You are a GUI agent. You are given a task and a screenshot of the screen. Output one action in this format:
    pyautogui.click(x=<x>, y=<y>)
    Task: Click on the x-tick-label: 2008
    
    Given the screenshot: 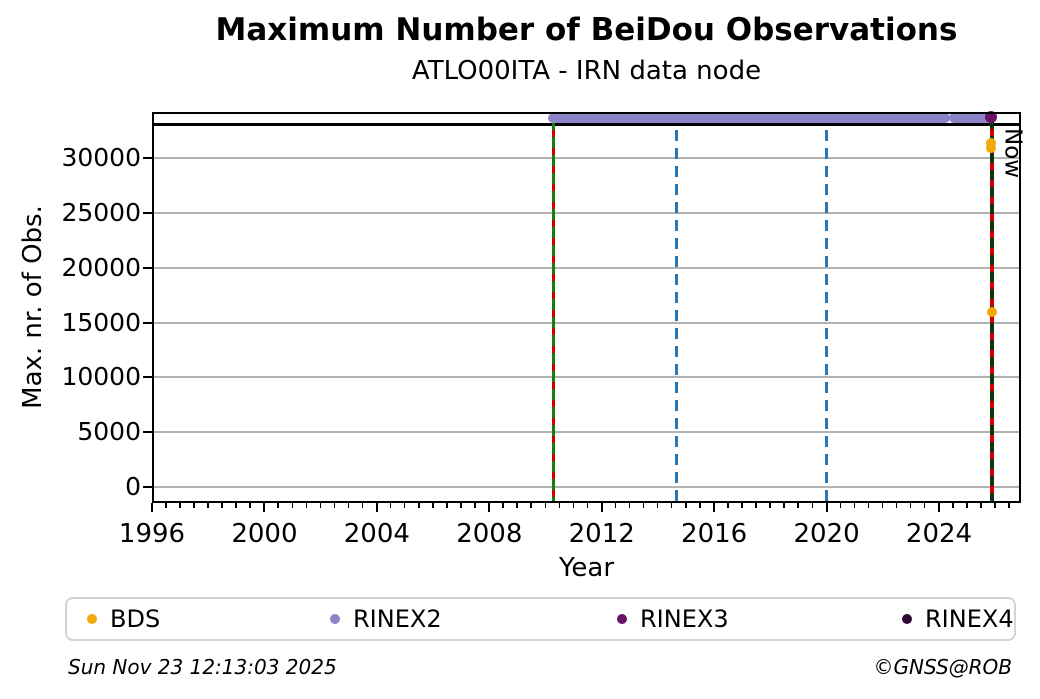 What is the action you would take?
    pyautogui.click(x=489, y=534)
    